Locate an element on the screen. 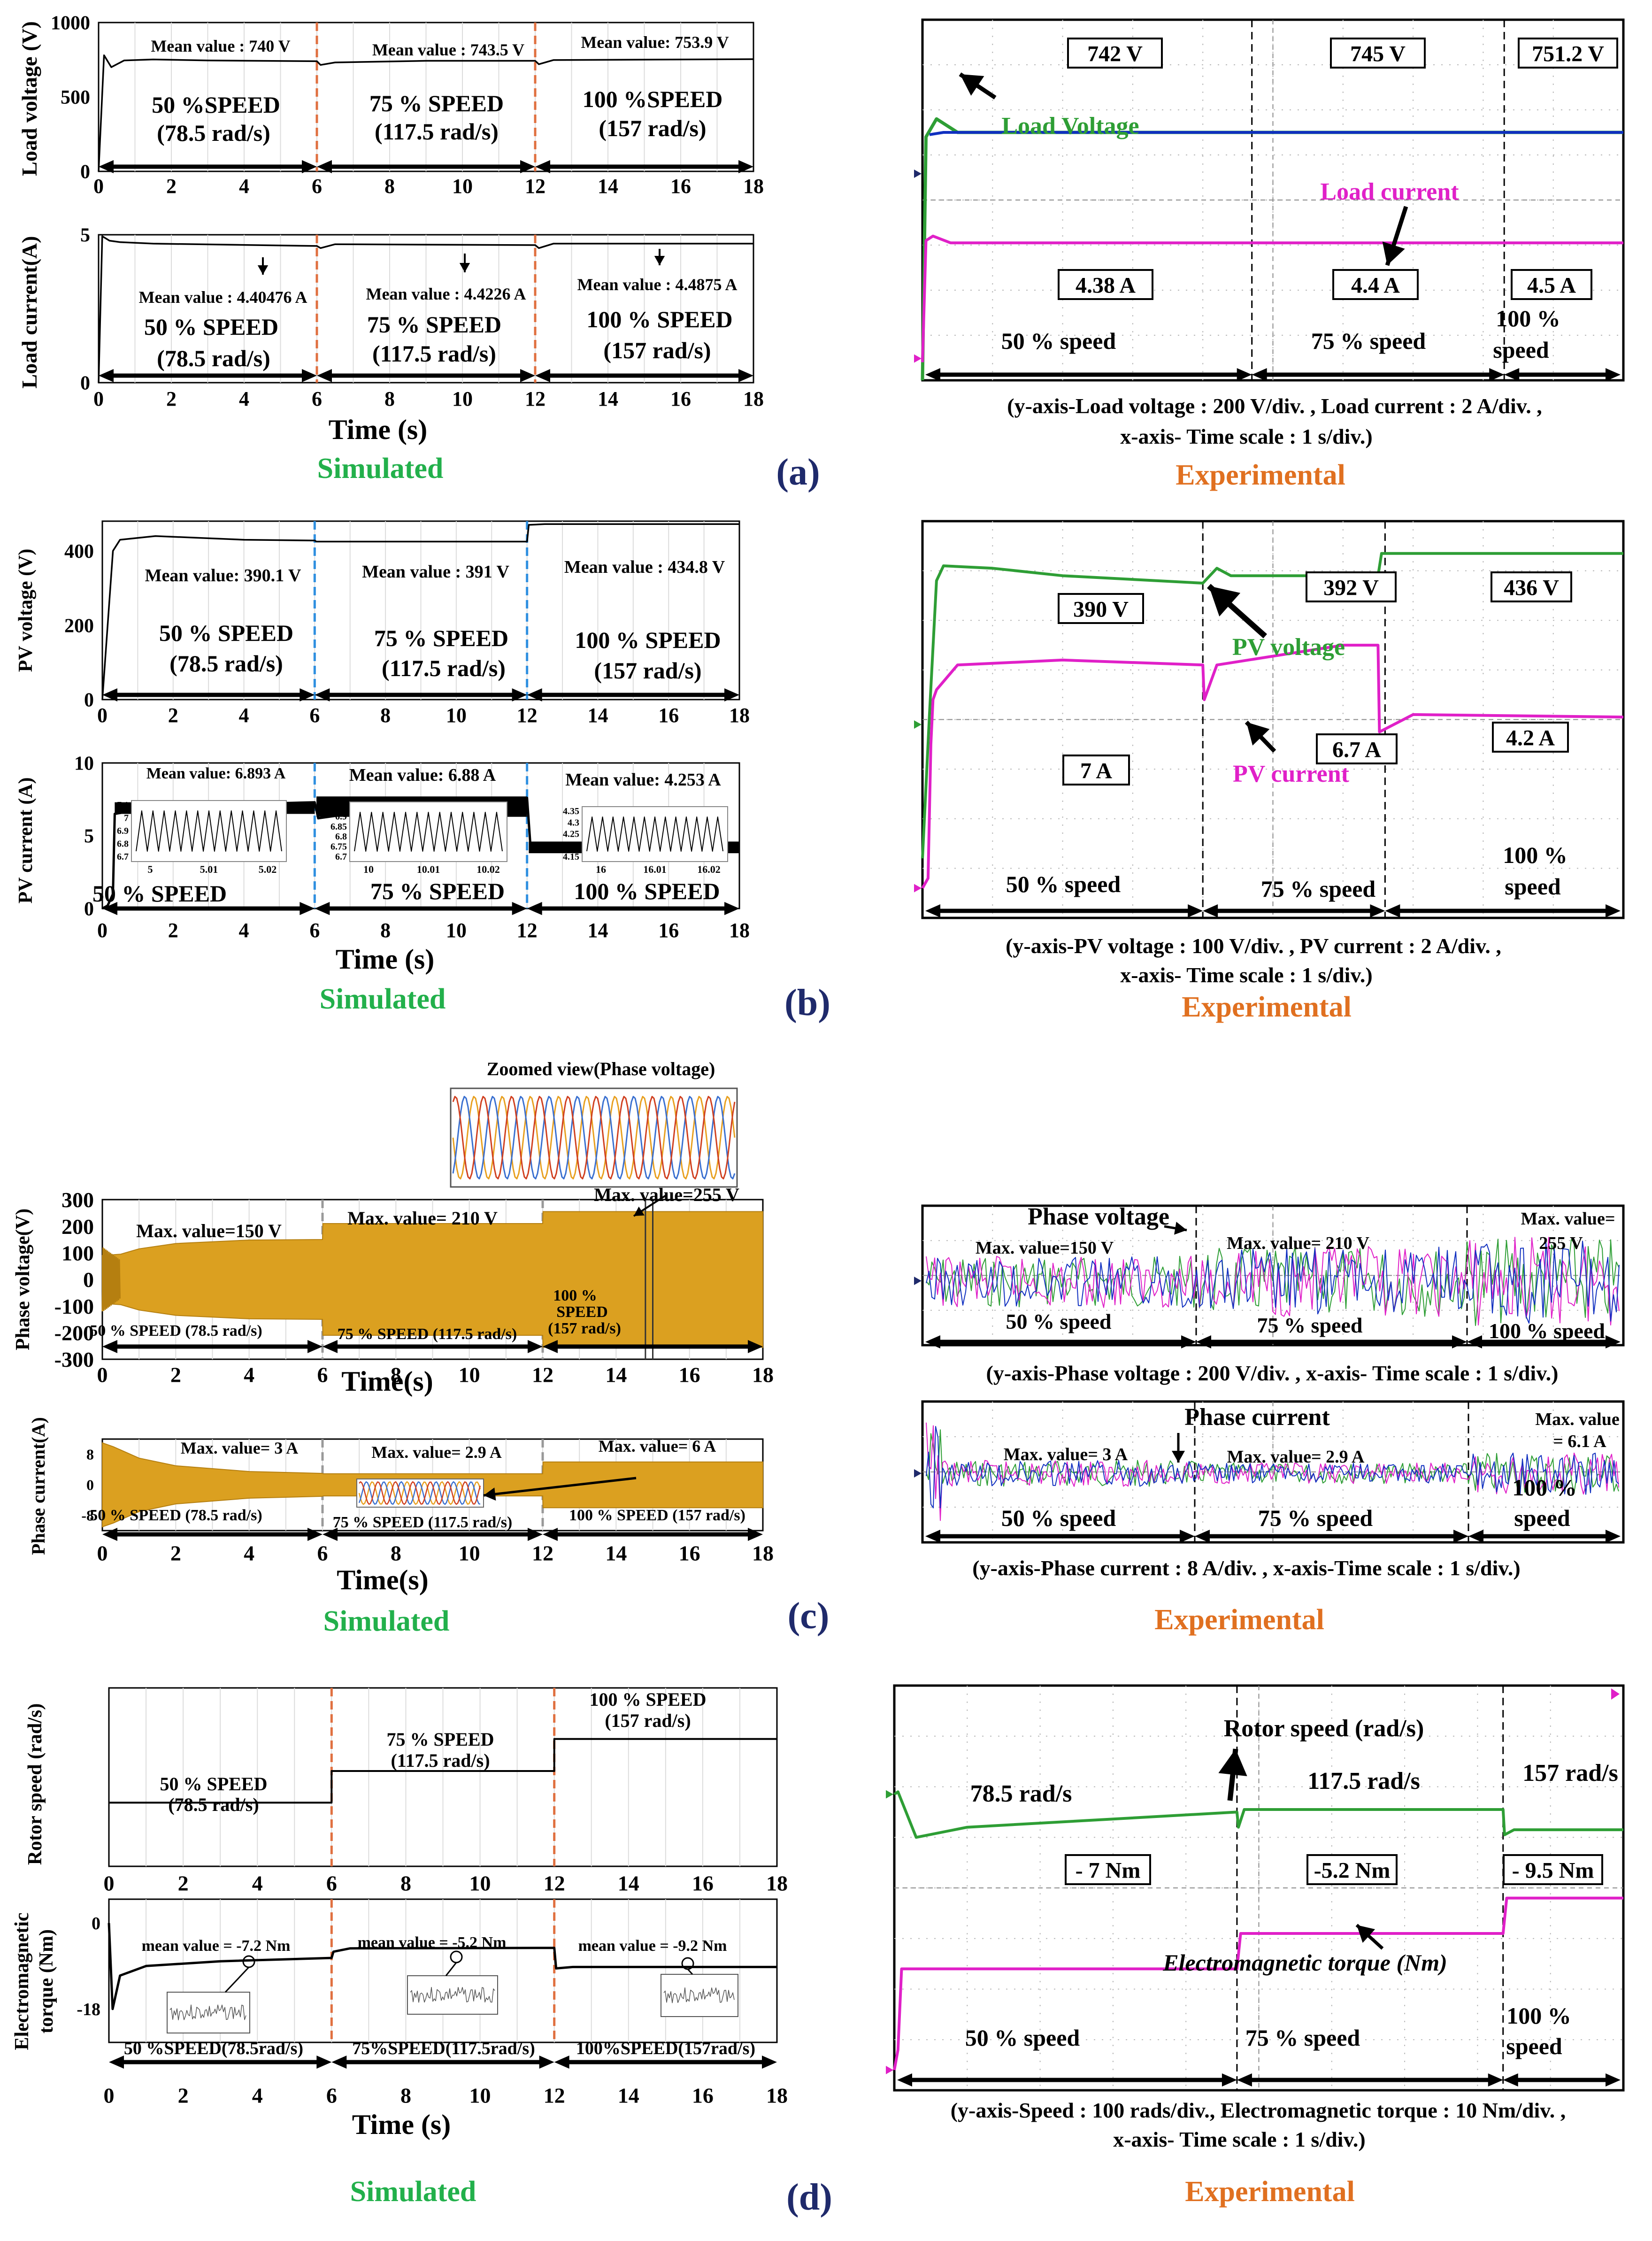 This screenshot has height=2241, width=1652. speed-label: 117.5 rad/s is located at coordinates (1363, 1781).